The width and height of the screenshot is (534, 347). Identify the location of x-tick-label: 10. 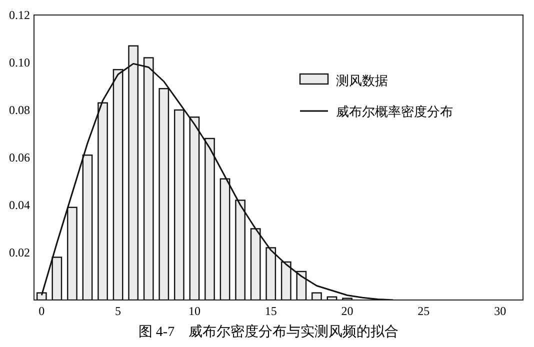
(194, 311).